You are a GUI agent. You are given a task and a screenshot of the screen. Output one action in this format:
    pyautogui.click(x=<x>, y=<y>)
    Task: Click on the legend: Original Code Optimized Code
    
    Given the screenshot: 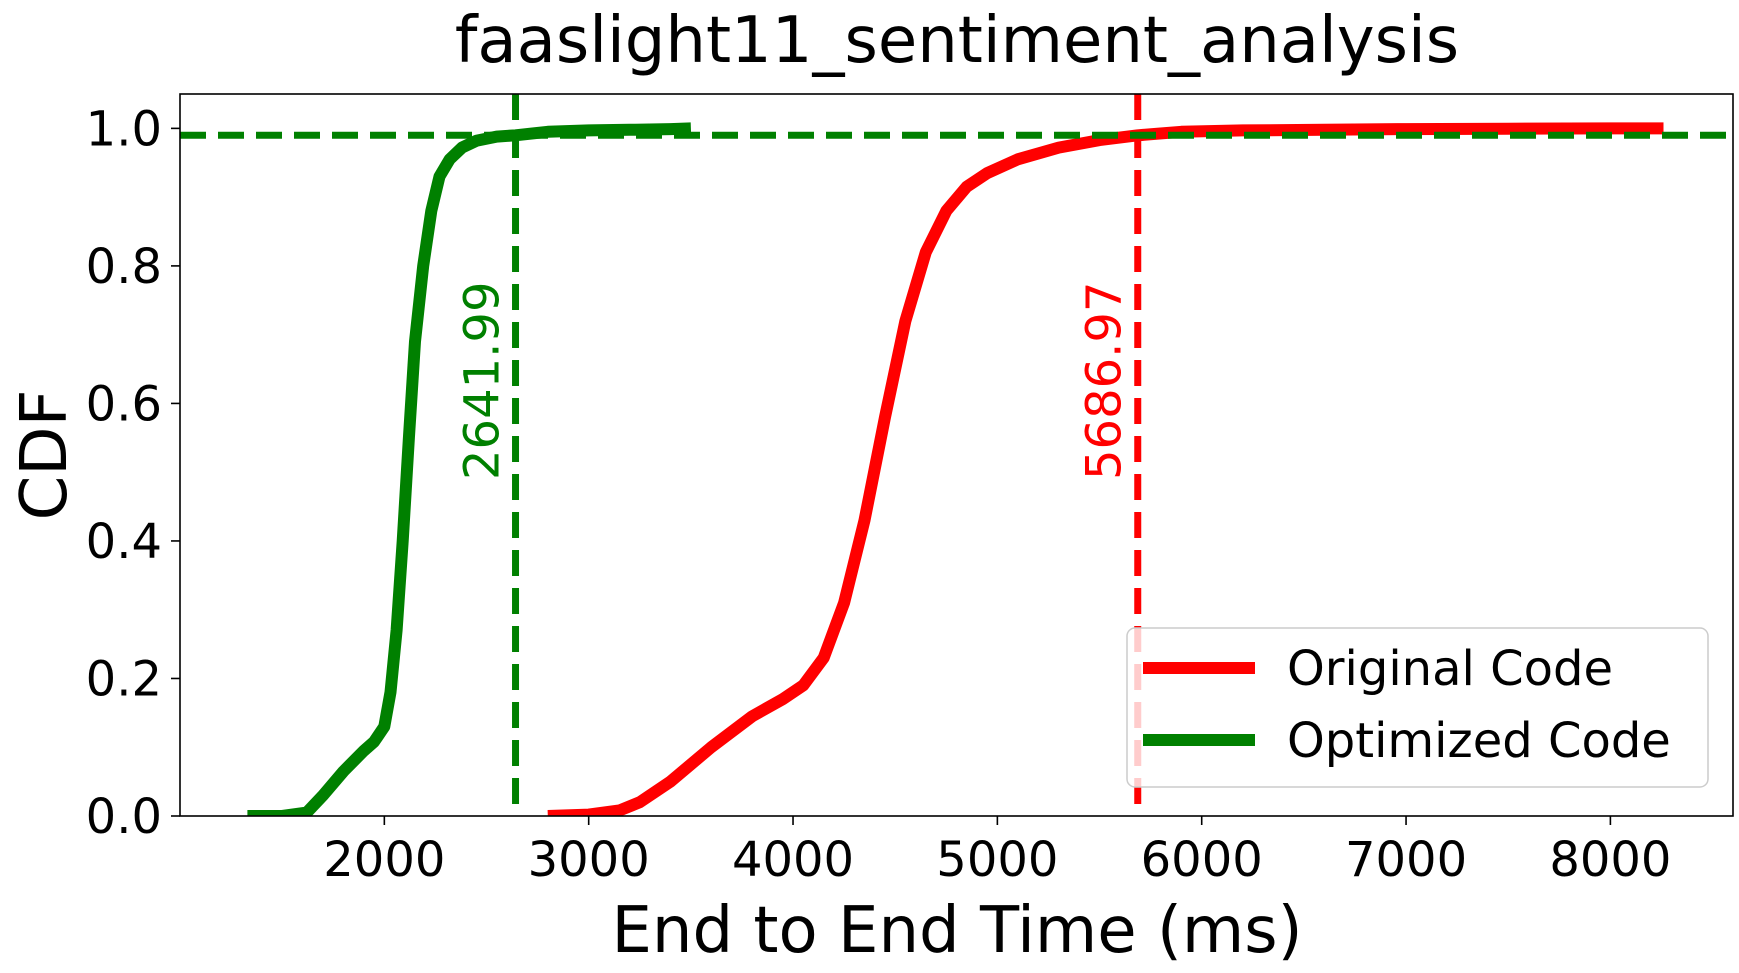 What is the action you would take?
    pyautogui.click(x=1417, y=707)
    